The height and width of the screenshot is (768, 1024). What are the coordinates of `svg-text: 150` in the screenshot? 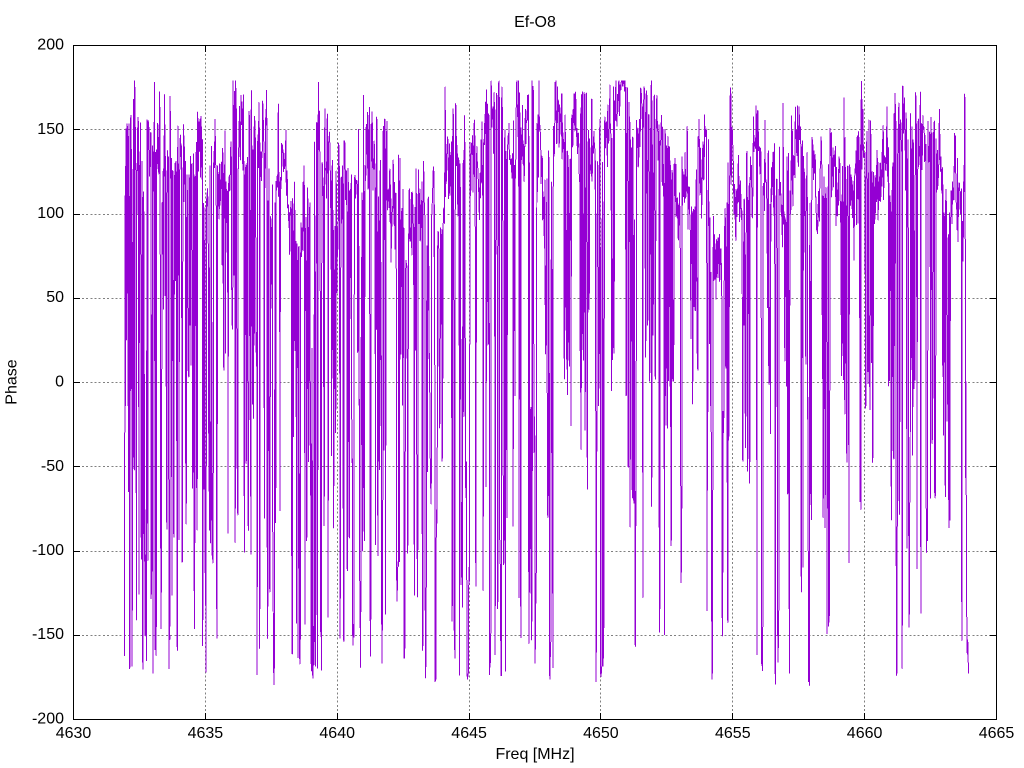 It's located at (50, 129).